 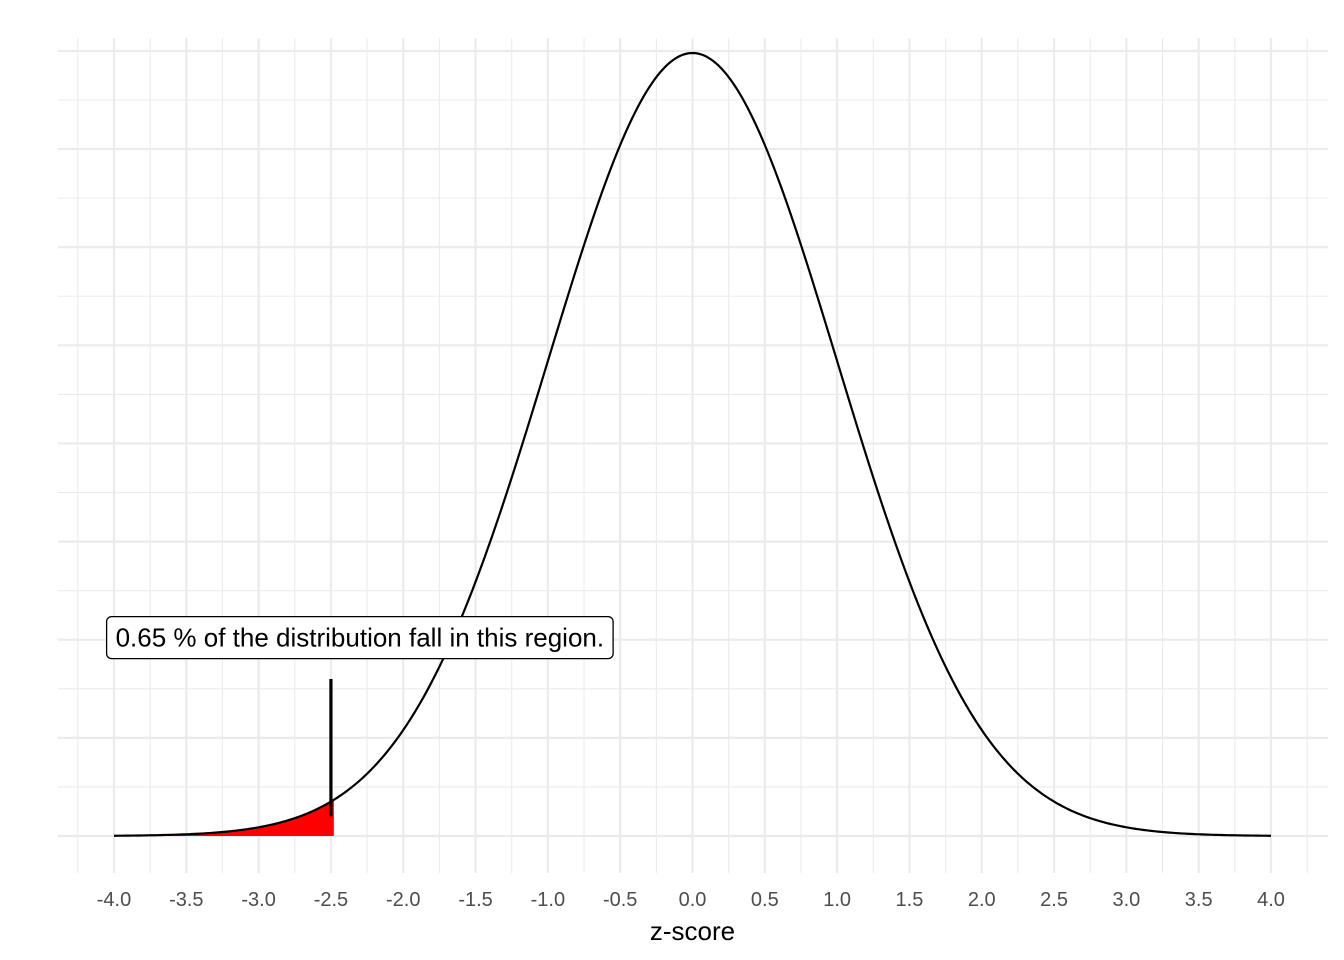 What do you see at coordinates (1271, 900) in the screenshot?
I see `x-tick-label: 4.0` at bounding box center [1271, 900].